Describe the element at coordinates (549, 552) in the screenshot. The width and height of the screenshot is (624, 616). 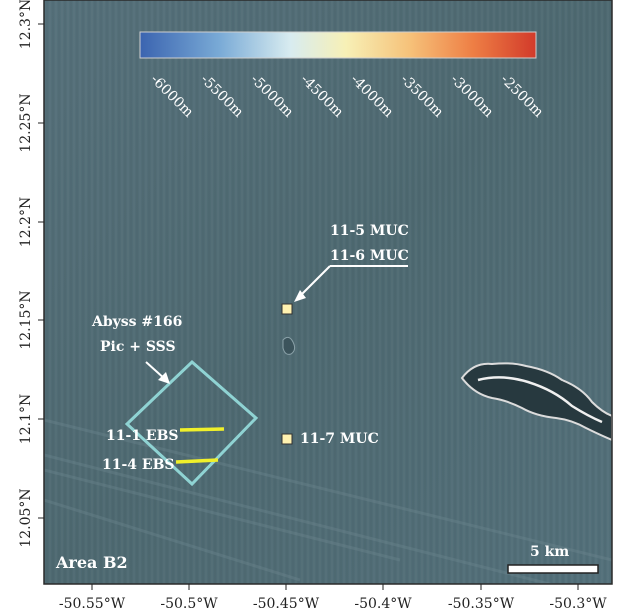
I see `scale-bar-label: 5 km` at that location.